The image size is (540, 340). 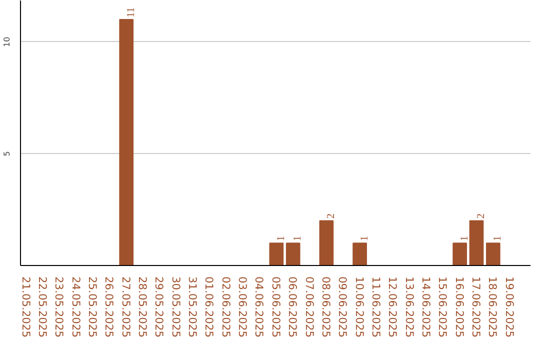 I want to click on x-tick-label: 30.05.2025, so click(x=175, y=307).